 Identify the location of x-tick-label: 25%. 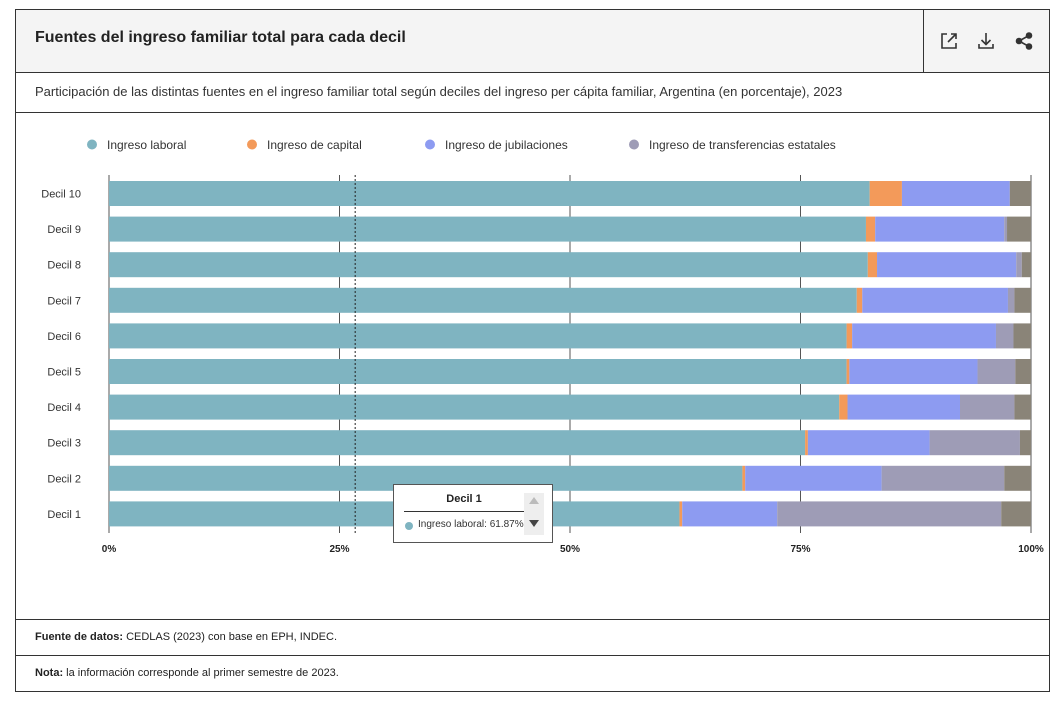
(339, 549).